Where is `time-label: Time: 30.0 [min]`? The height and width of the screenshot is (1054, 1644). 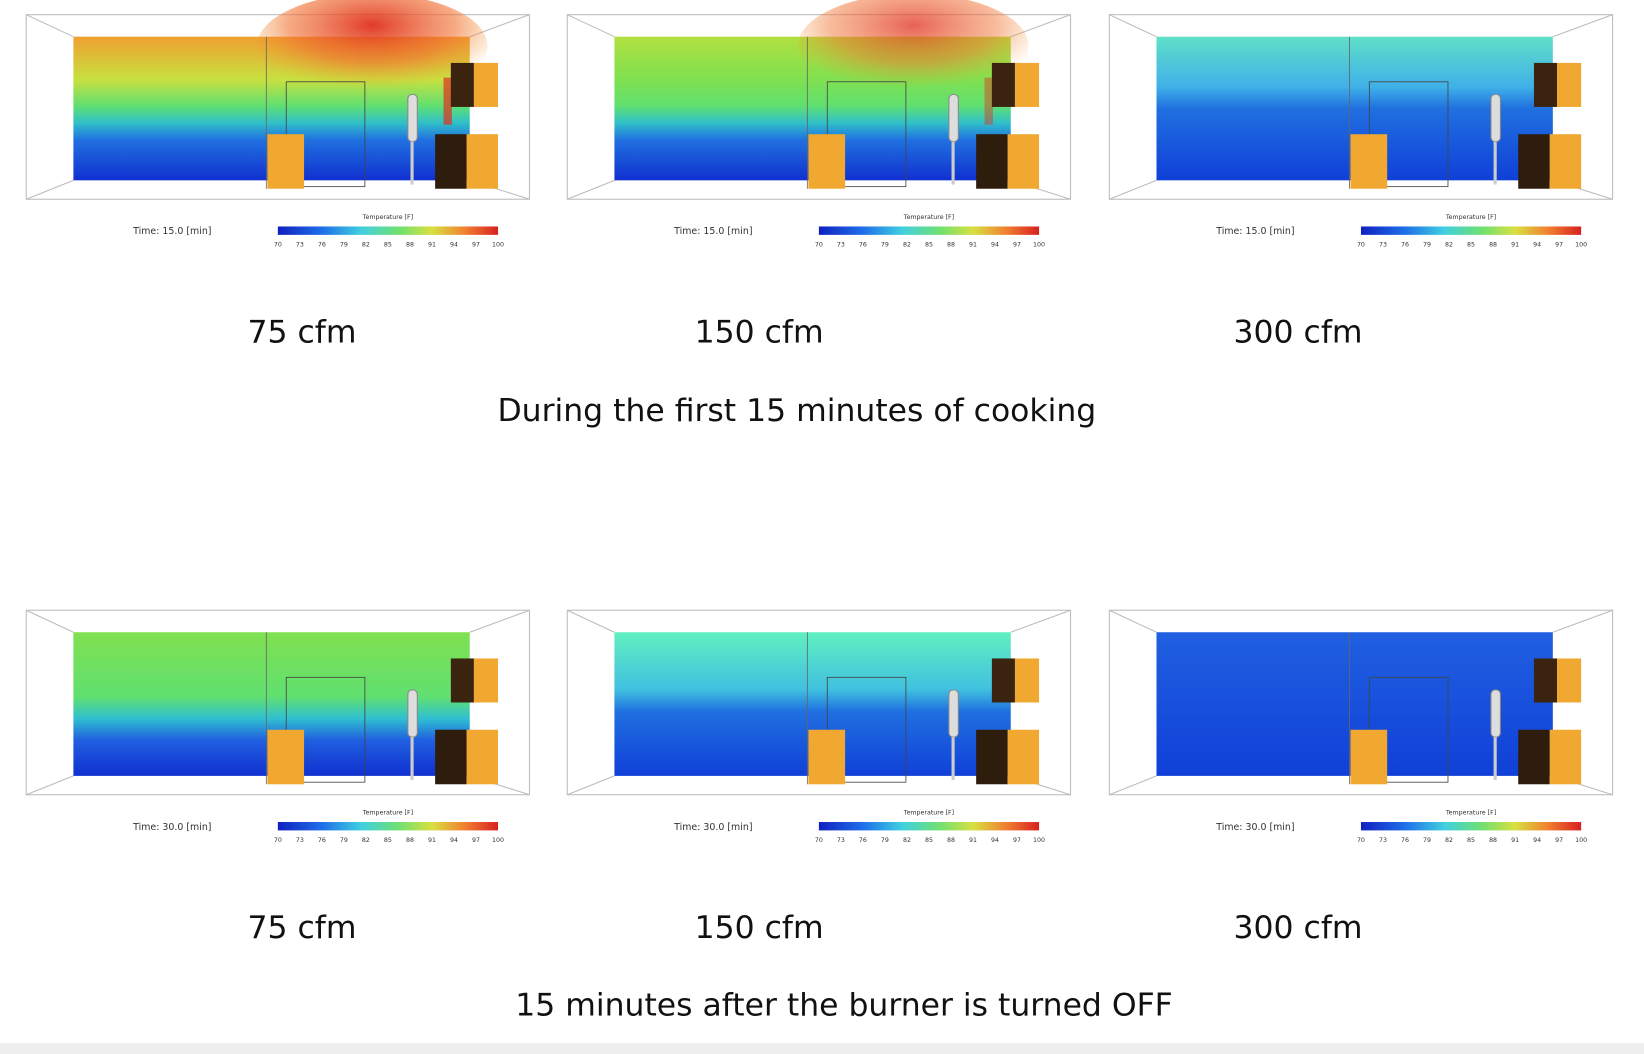 time-label: Time: 30.0 [min] is located at coordinates (712, 827).